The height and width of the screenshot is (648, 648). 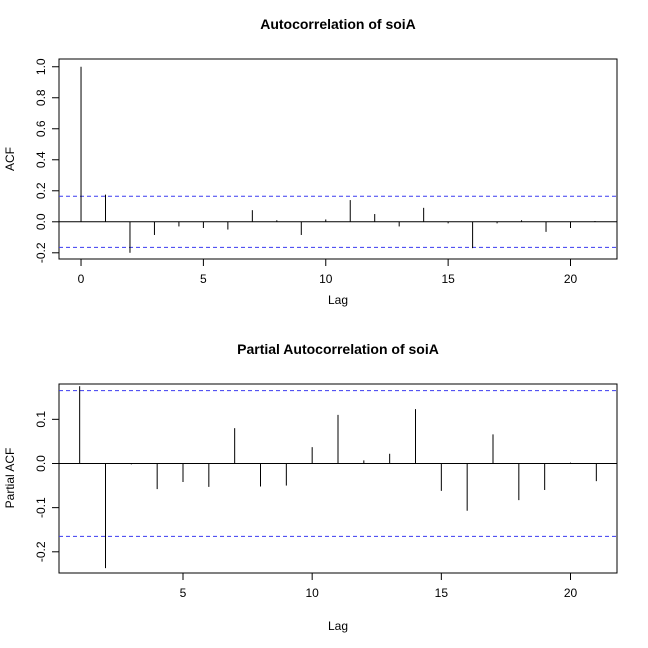 I want to click on y-tick-label: 0.6, so click(x=41, y=128).